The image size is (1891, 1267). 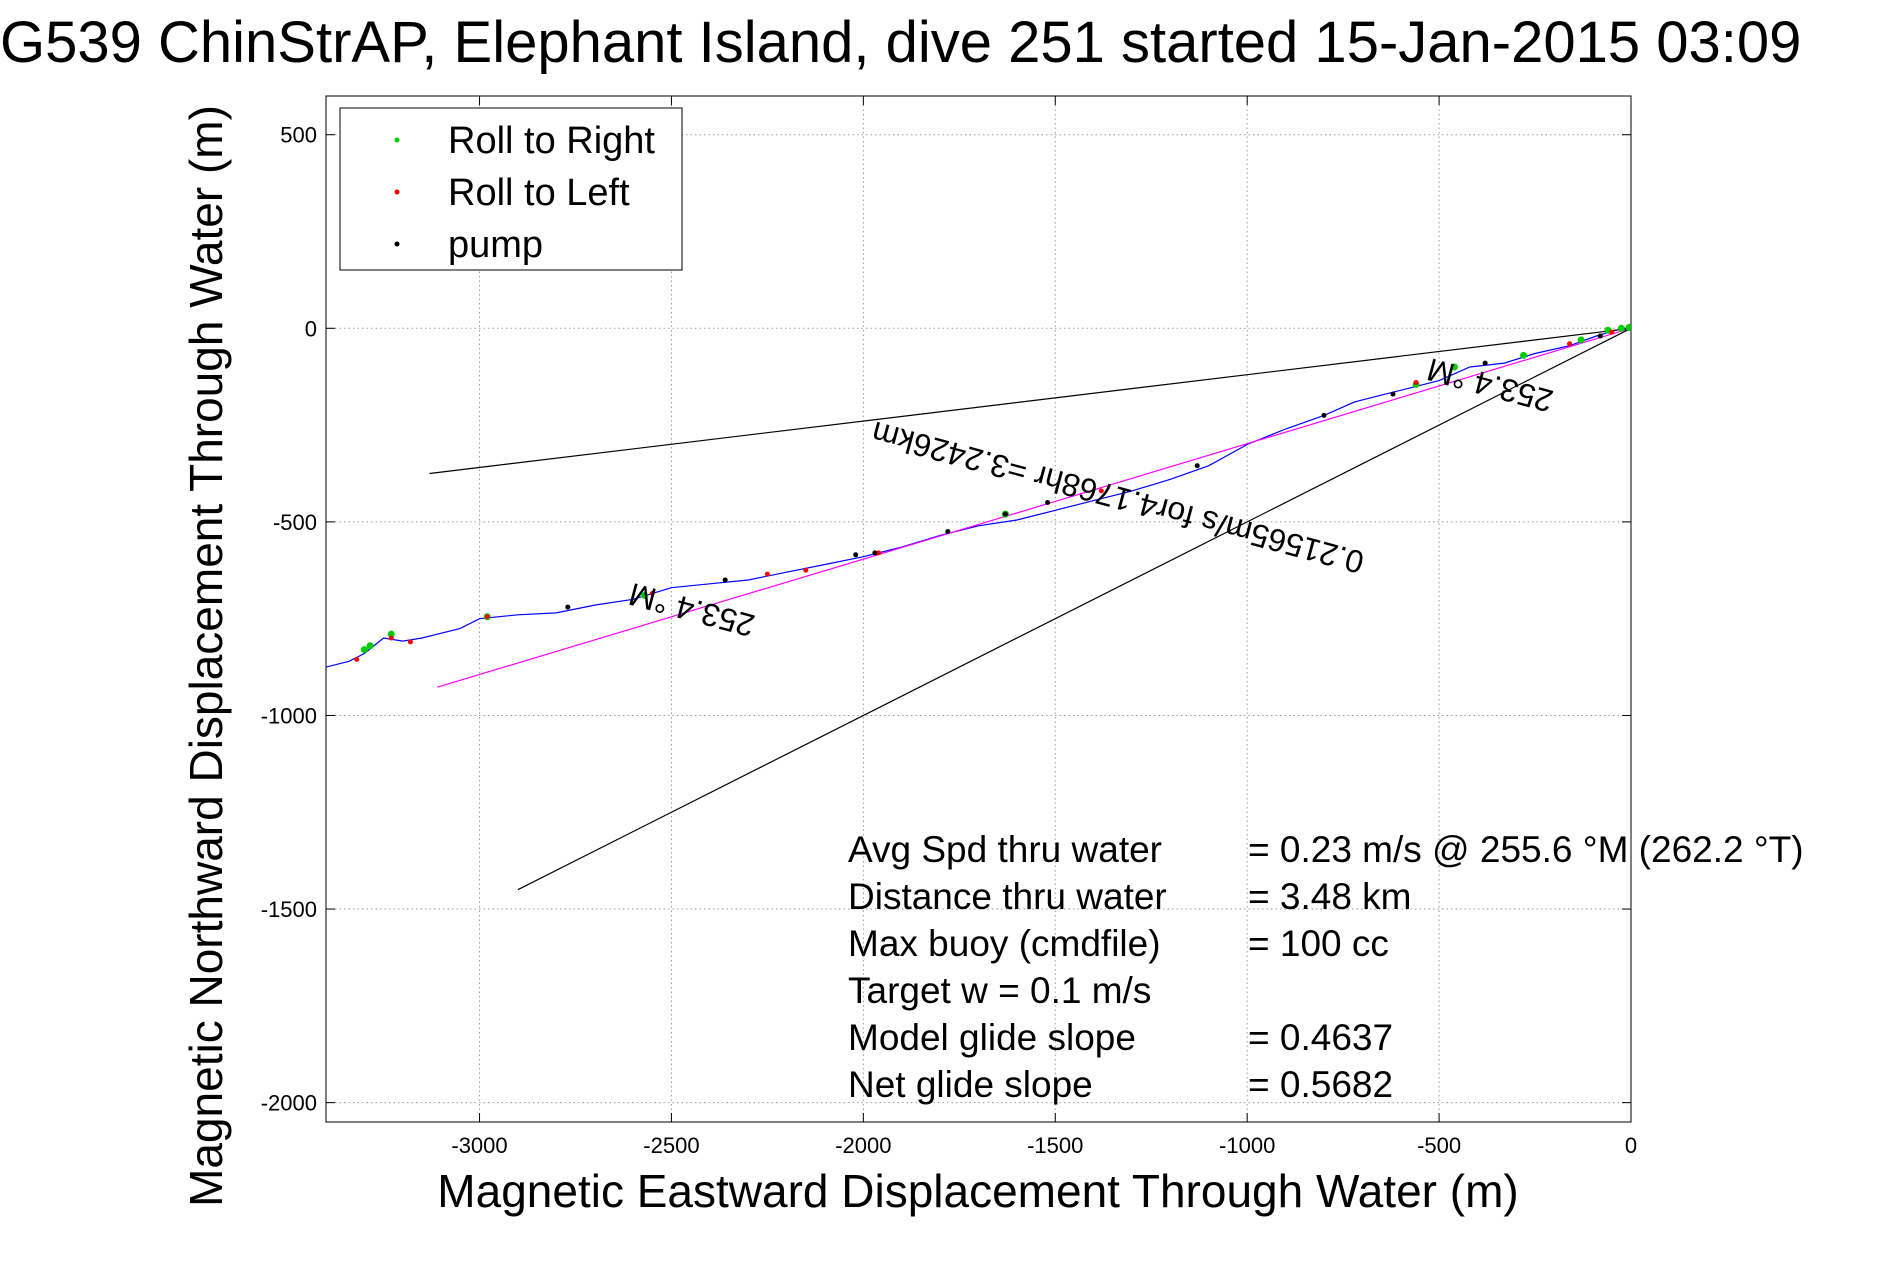 What do you see at coordinates (1030, 401) in the screenshot?
I see `upper-bound-line` at bounding box center [1030, 401].